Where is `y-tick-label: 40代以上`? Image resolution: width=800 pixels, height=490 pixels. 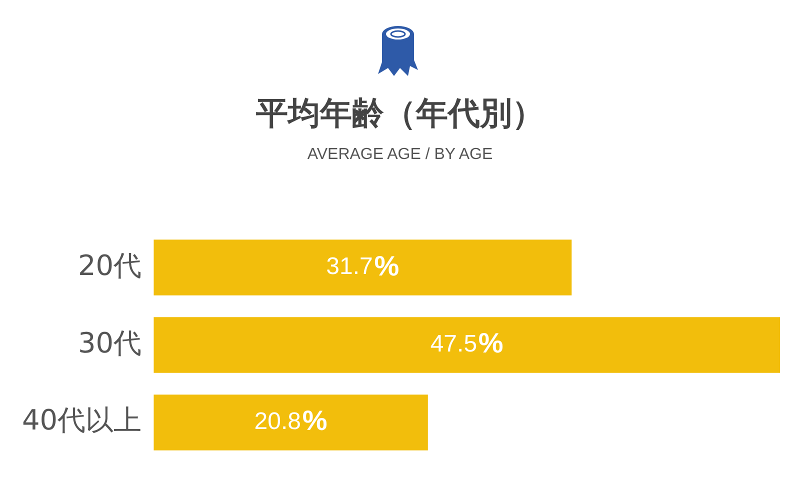 y-tick-label: 40代以上 is located at coordinates (82, 420).